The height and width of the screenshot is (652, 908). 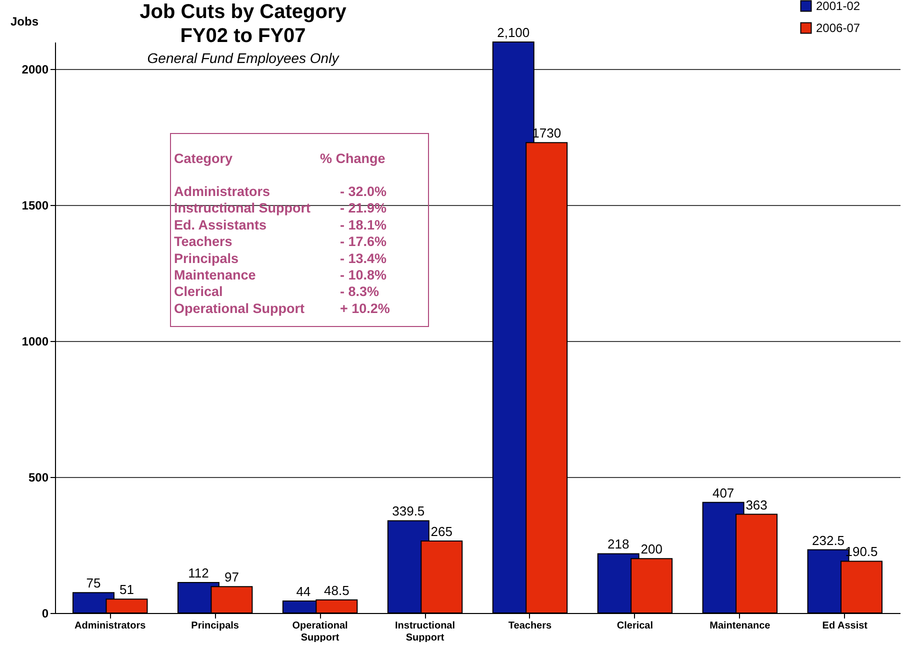 What do you see at coordinates (126, 590) in the screenshot?
I see `data-label: 51` at bounding box center [126, 590].